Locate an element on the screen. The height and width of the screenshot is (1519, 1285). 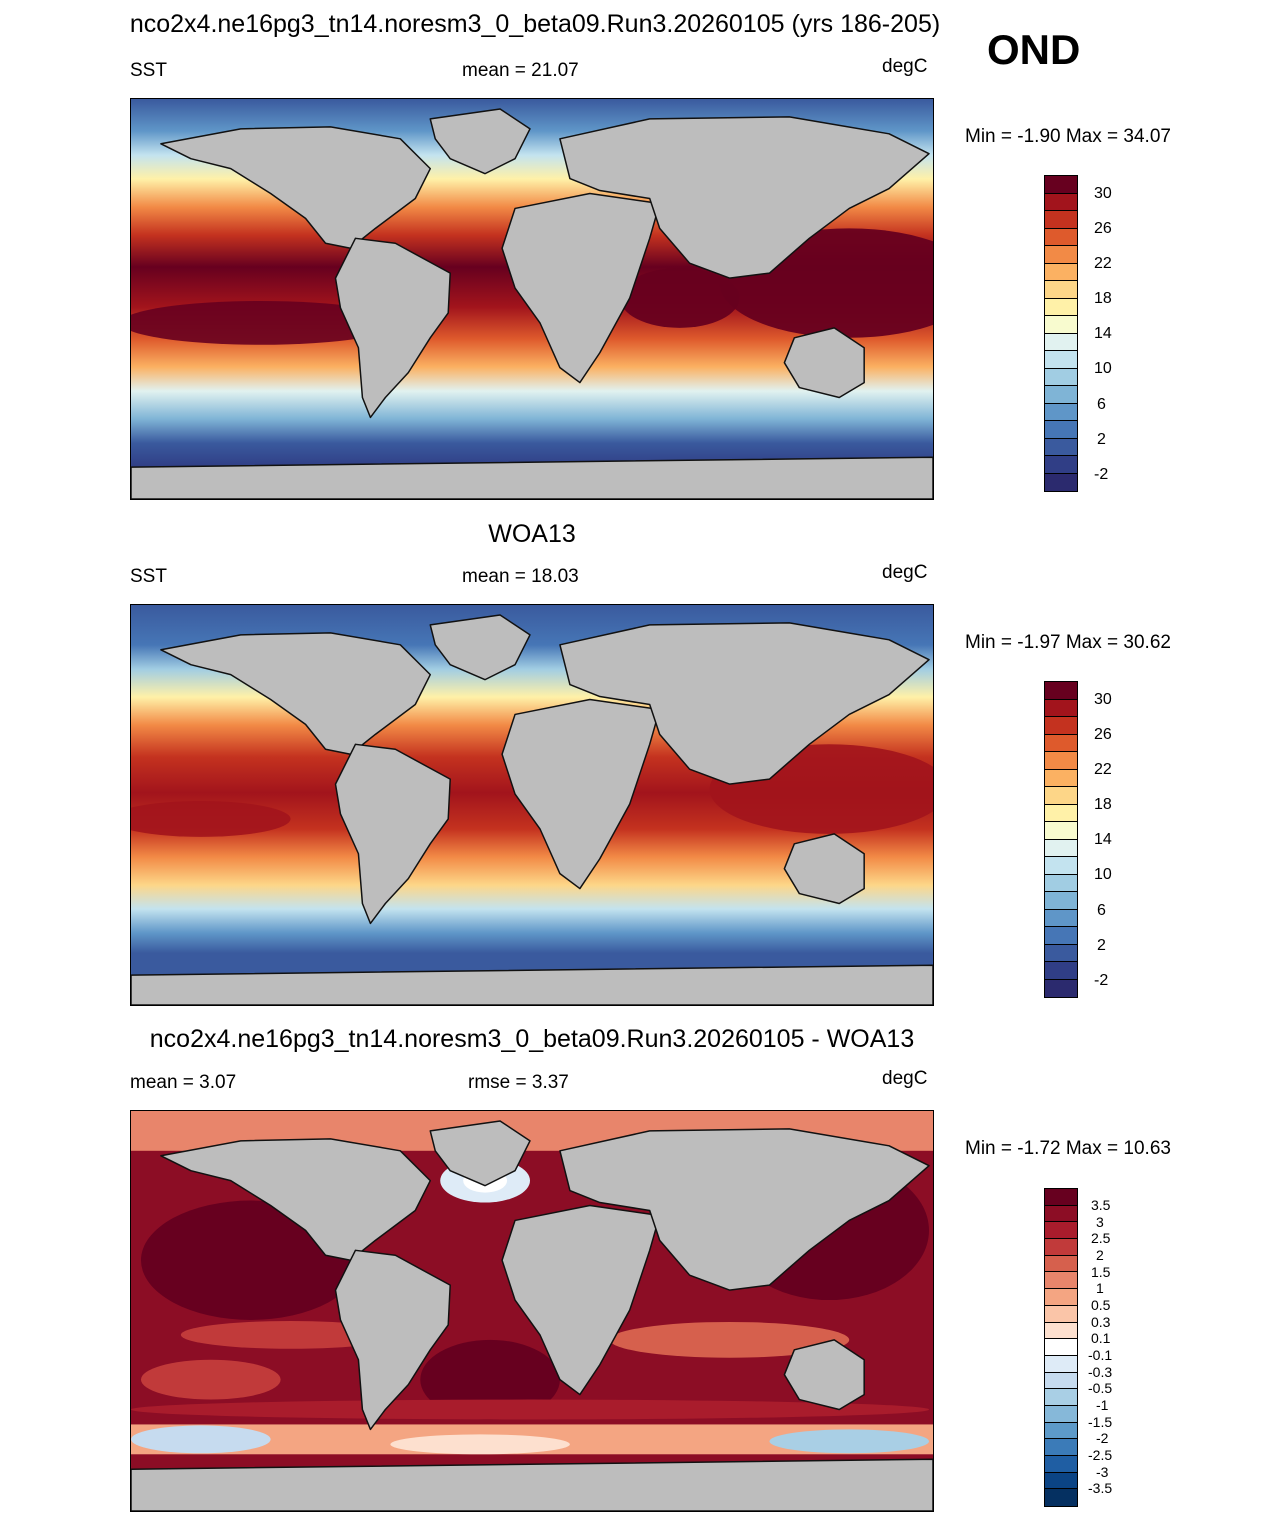
panel1-units-label: degC is located at coordinates (905, 66).